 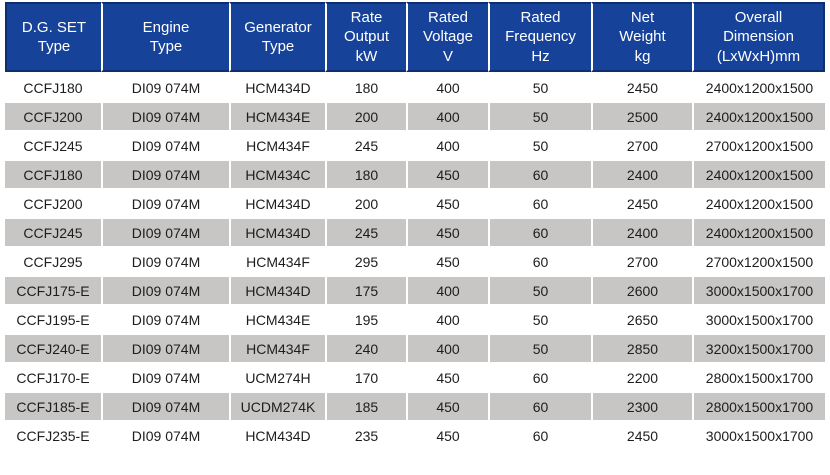 I want to click on table-cell: CCFJ245, so click(x=53, y=145).